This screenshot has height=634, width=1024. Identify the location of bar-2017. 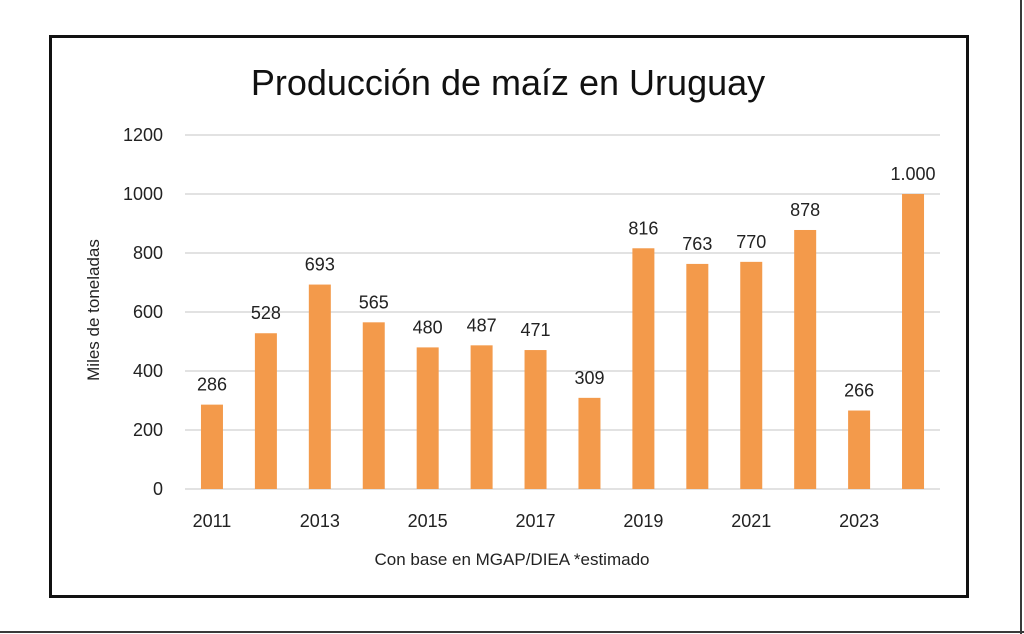
(535, 419).